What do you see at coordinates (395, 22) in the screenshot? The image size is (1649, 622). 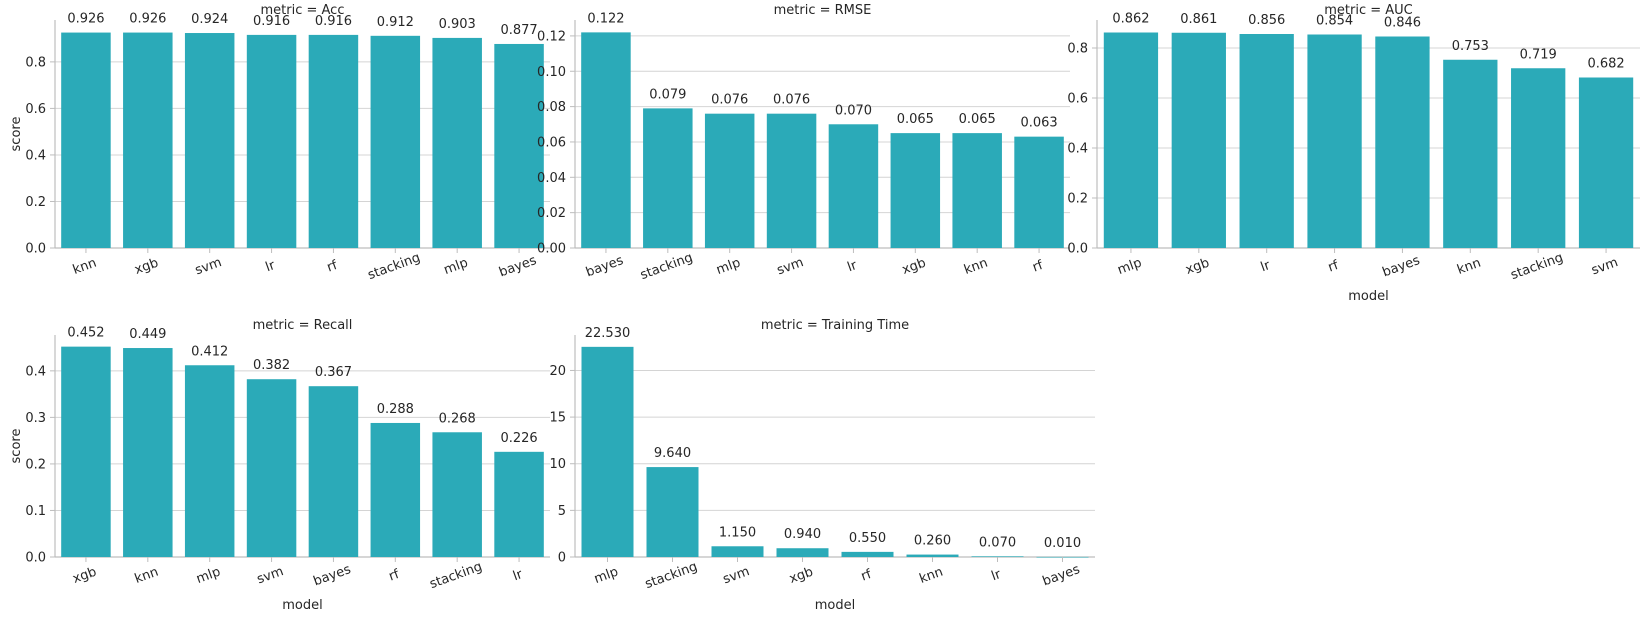 I see `data-label: 0.912` at bounding box center [395, 22].